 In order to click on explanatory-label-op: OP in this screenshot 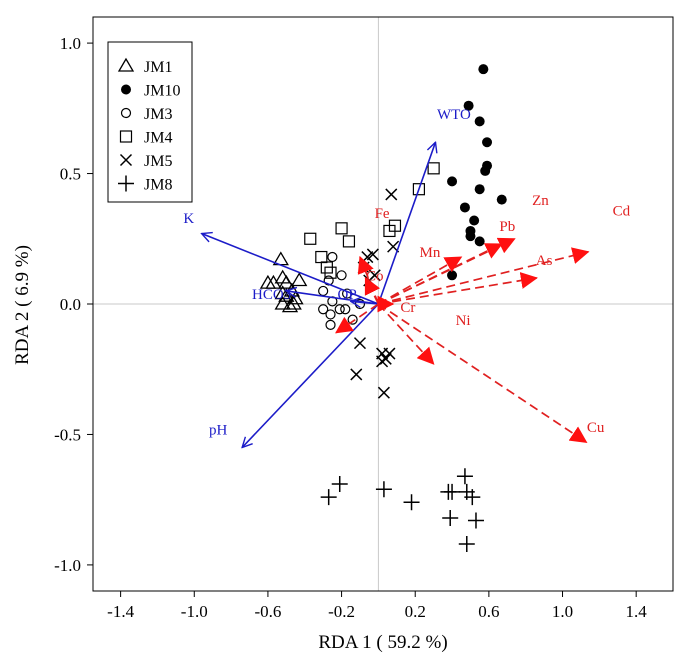, I will do `click(347, 295)`.